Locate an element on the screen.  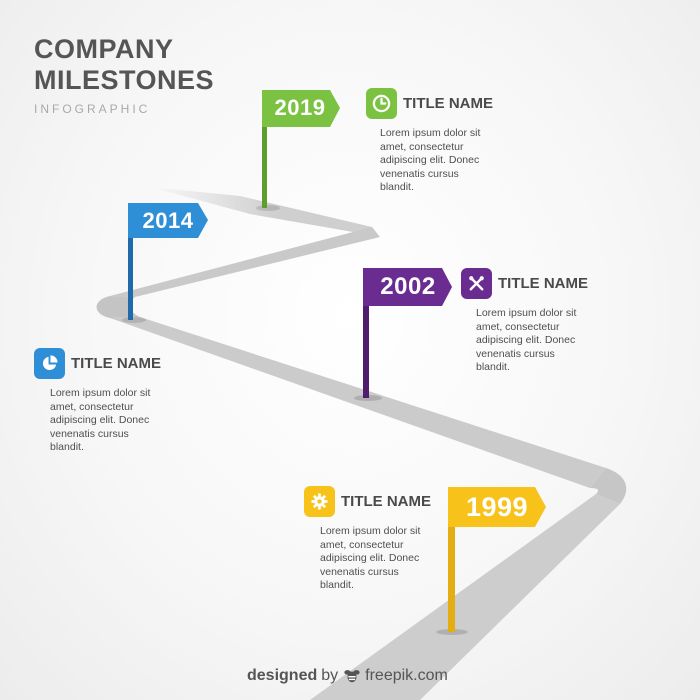
flag-2014 is located at coordinates (165, 263).